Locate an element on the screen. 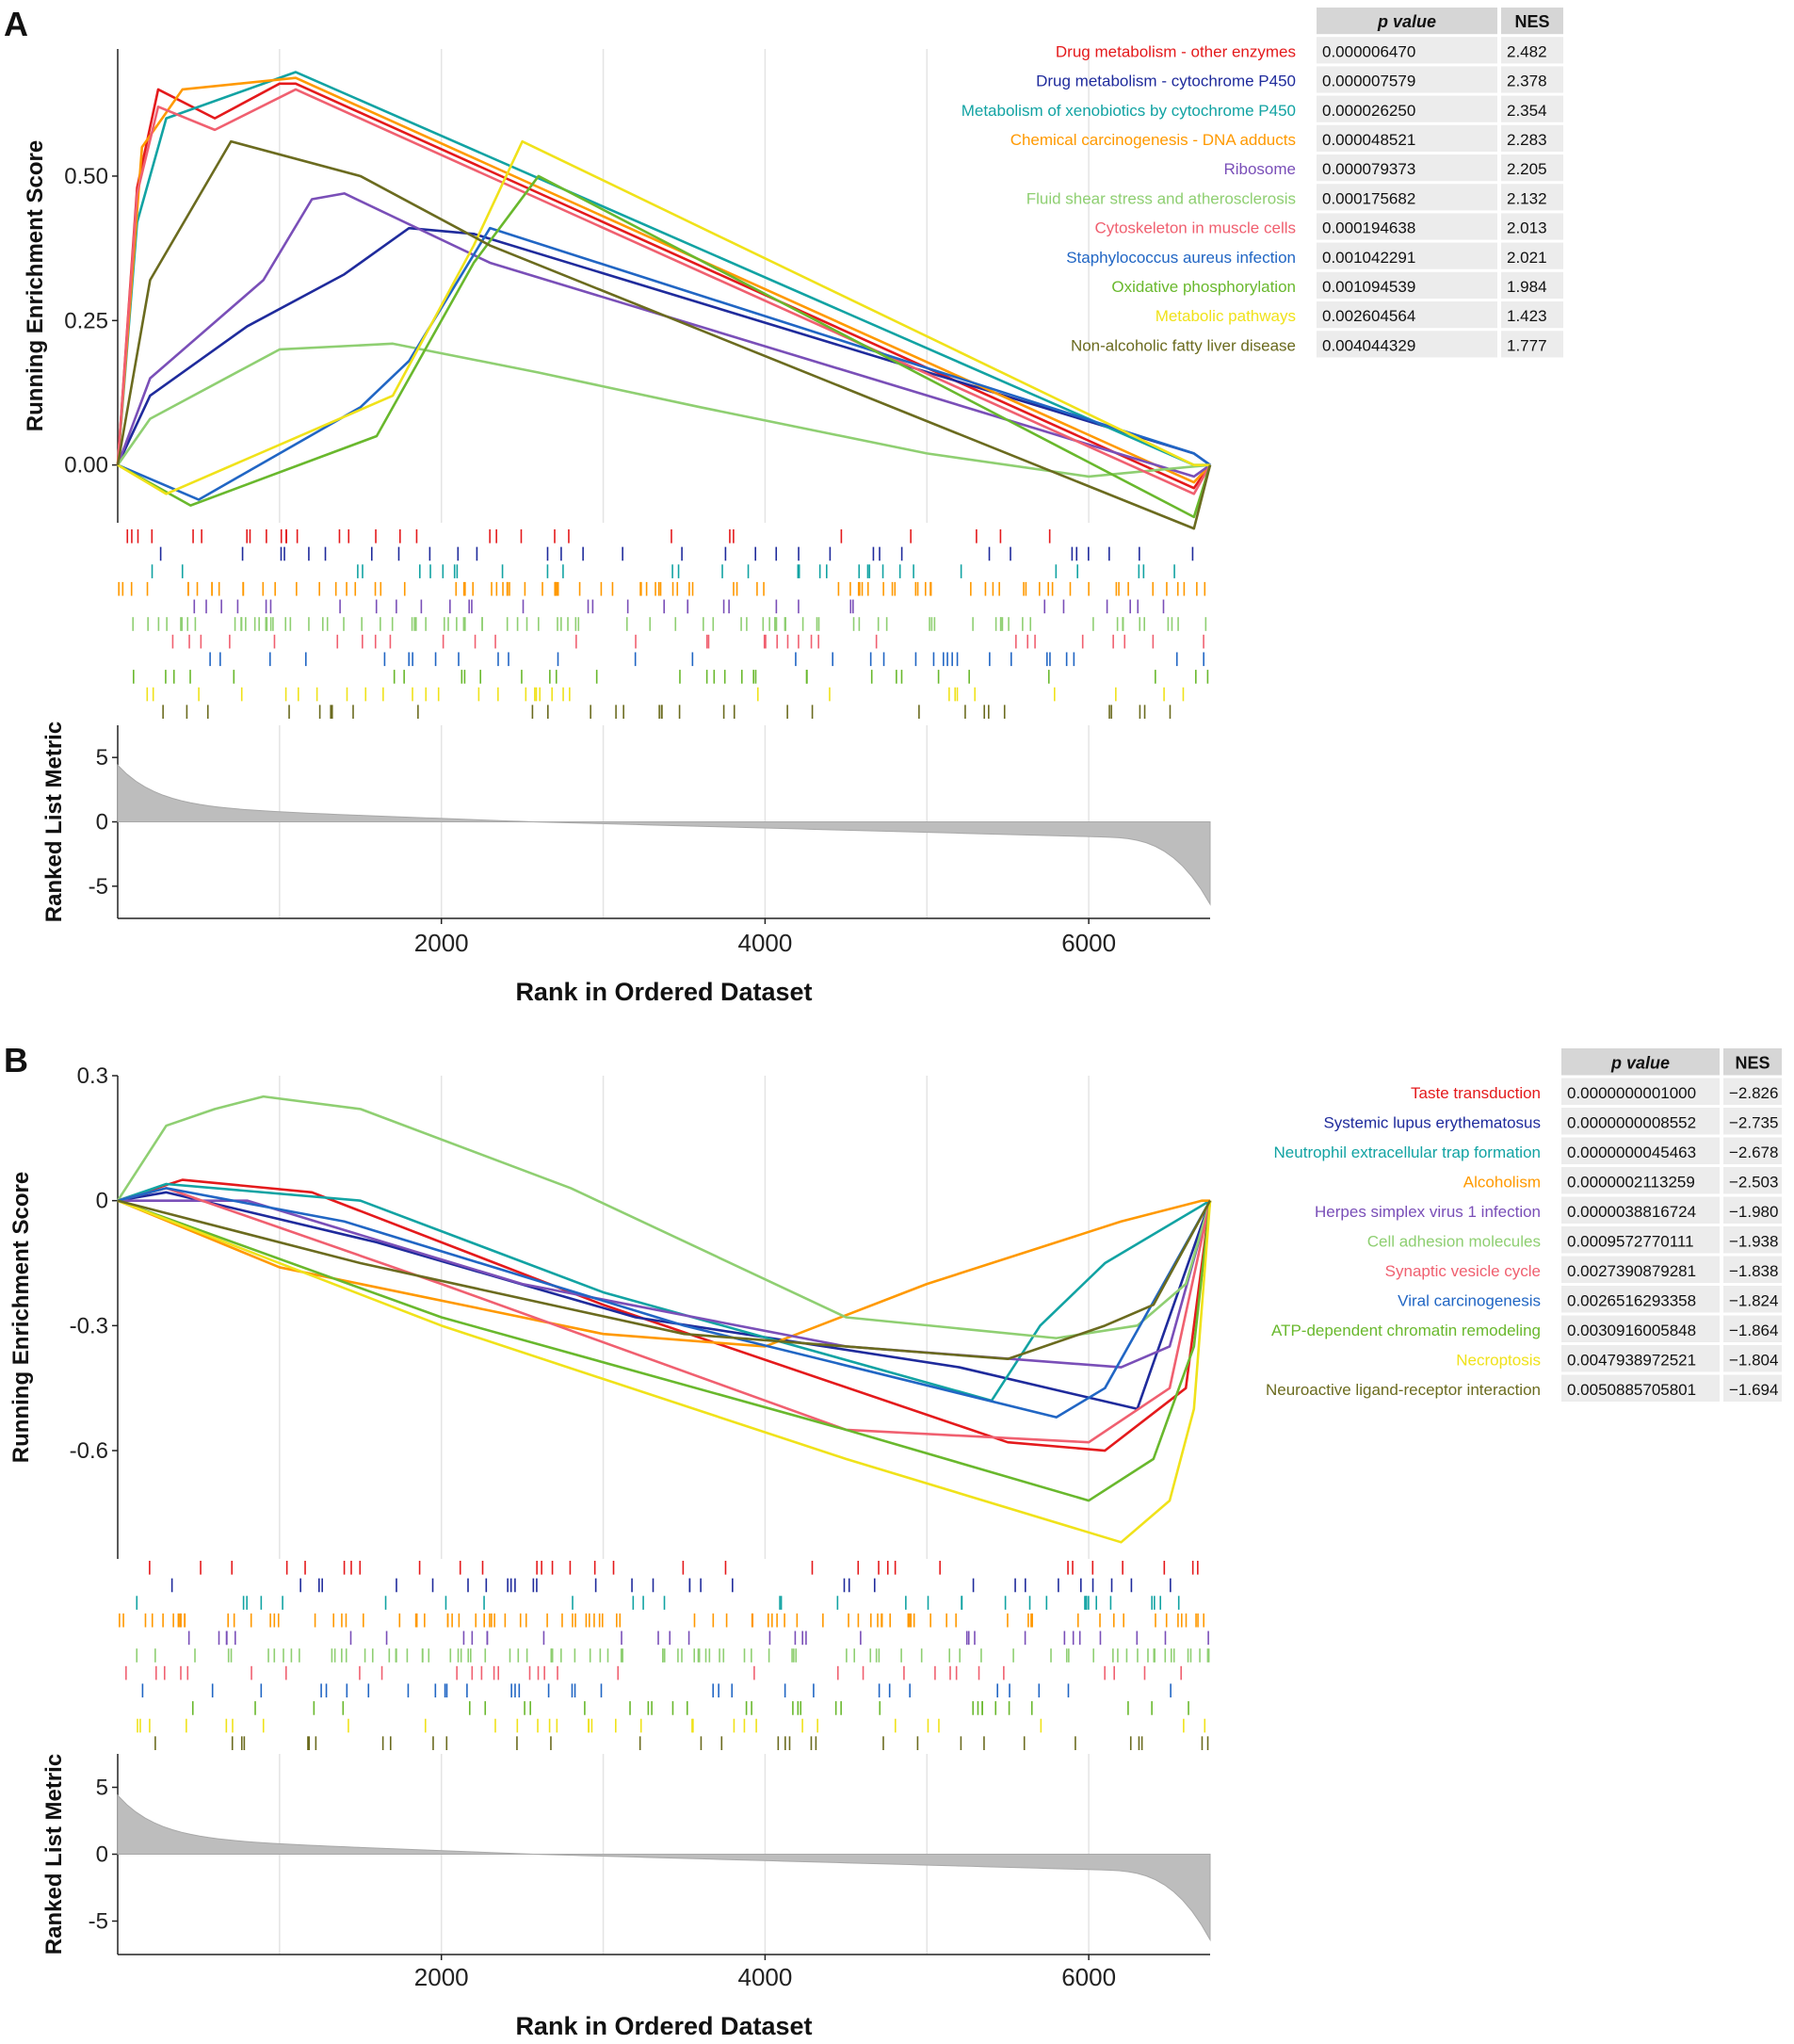 The image size is (1794, 2044). table-pvalue-9: 0.0030916005848 is located at coordinates (1632, 1330).